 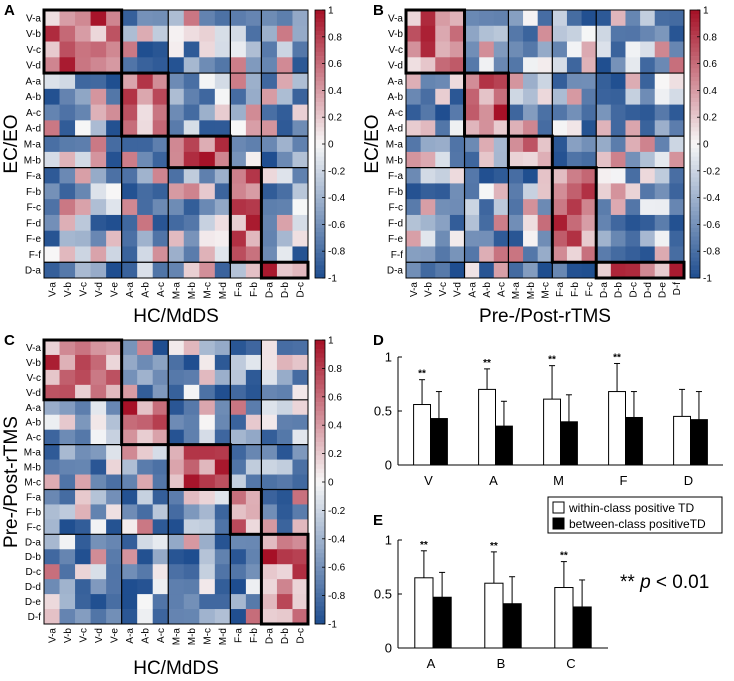 I want to click on y-tick-label: 0.5, so click(x=383, y=594).